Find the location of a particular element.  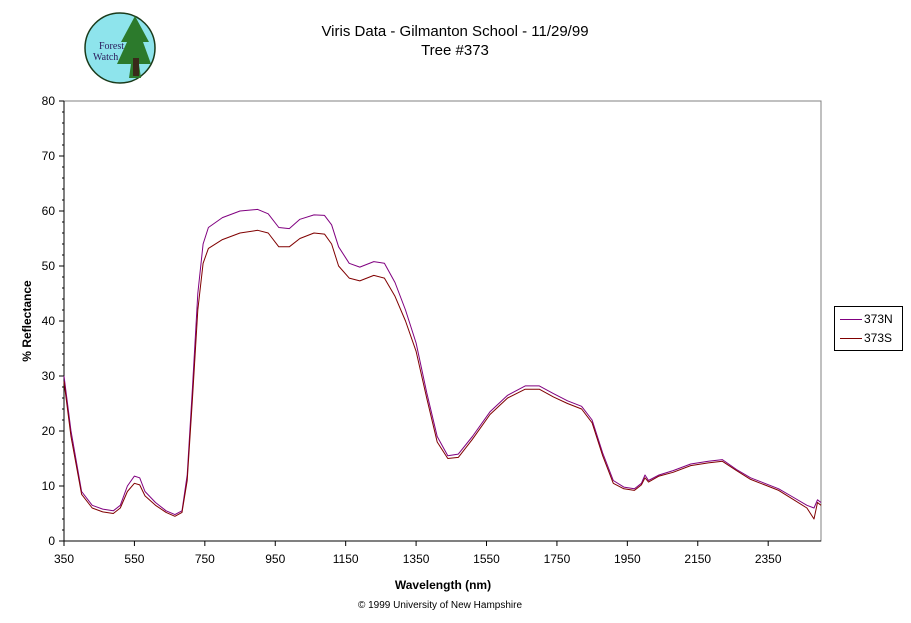

x-tick-label: 950 is located at coordinates (275, 559).